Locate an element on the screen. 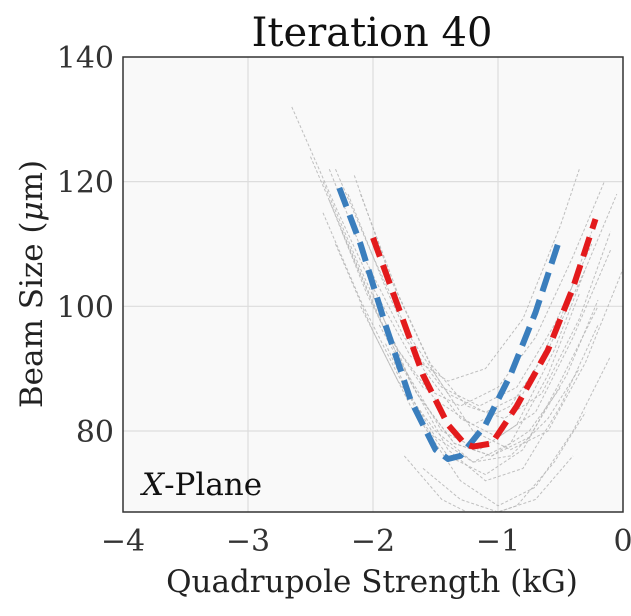 The width and height of the screenshot is (631, 616). annotation-variable: X is located at coordinates (153, 485).